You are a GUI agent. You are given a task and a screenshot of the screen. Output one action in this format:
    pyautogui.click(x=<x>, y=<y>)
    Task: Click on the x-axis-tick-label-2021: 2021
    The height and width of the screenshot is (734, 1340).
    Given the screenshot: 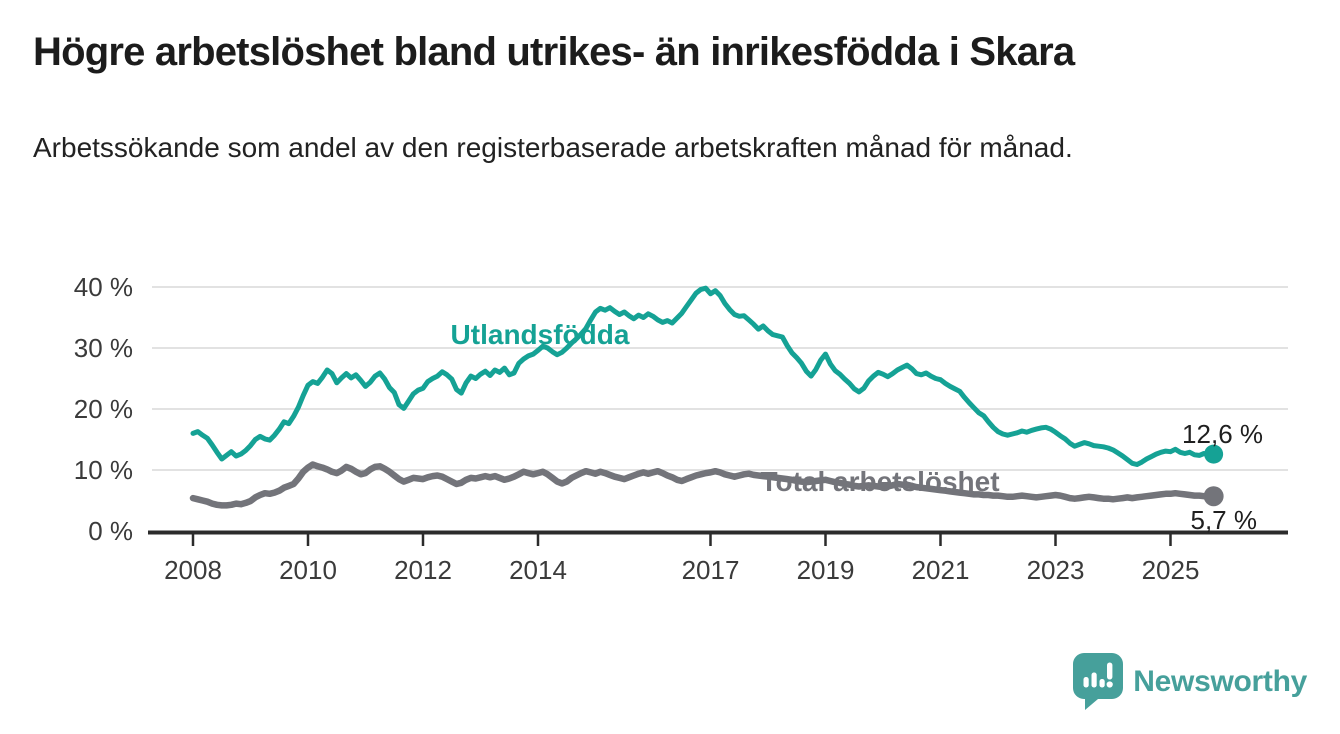 What is the action you would take?
    pyautogui.click(x=941, y=570)
    